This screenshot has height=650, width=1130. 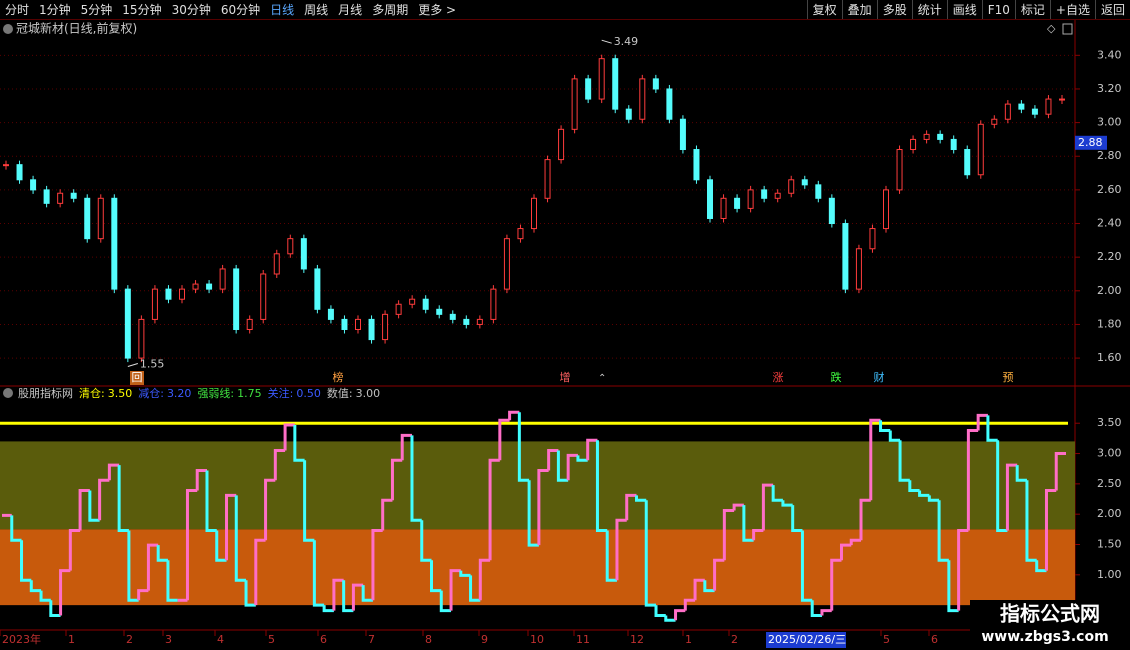 What do you see at coordinates (894, 9) in the screenshot?
I see `tool-button: 多股` at bounding box center [894, 9].